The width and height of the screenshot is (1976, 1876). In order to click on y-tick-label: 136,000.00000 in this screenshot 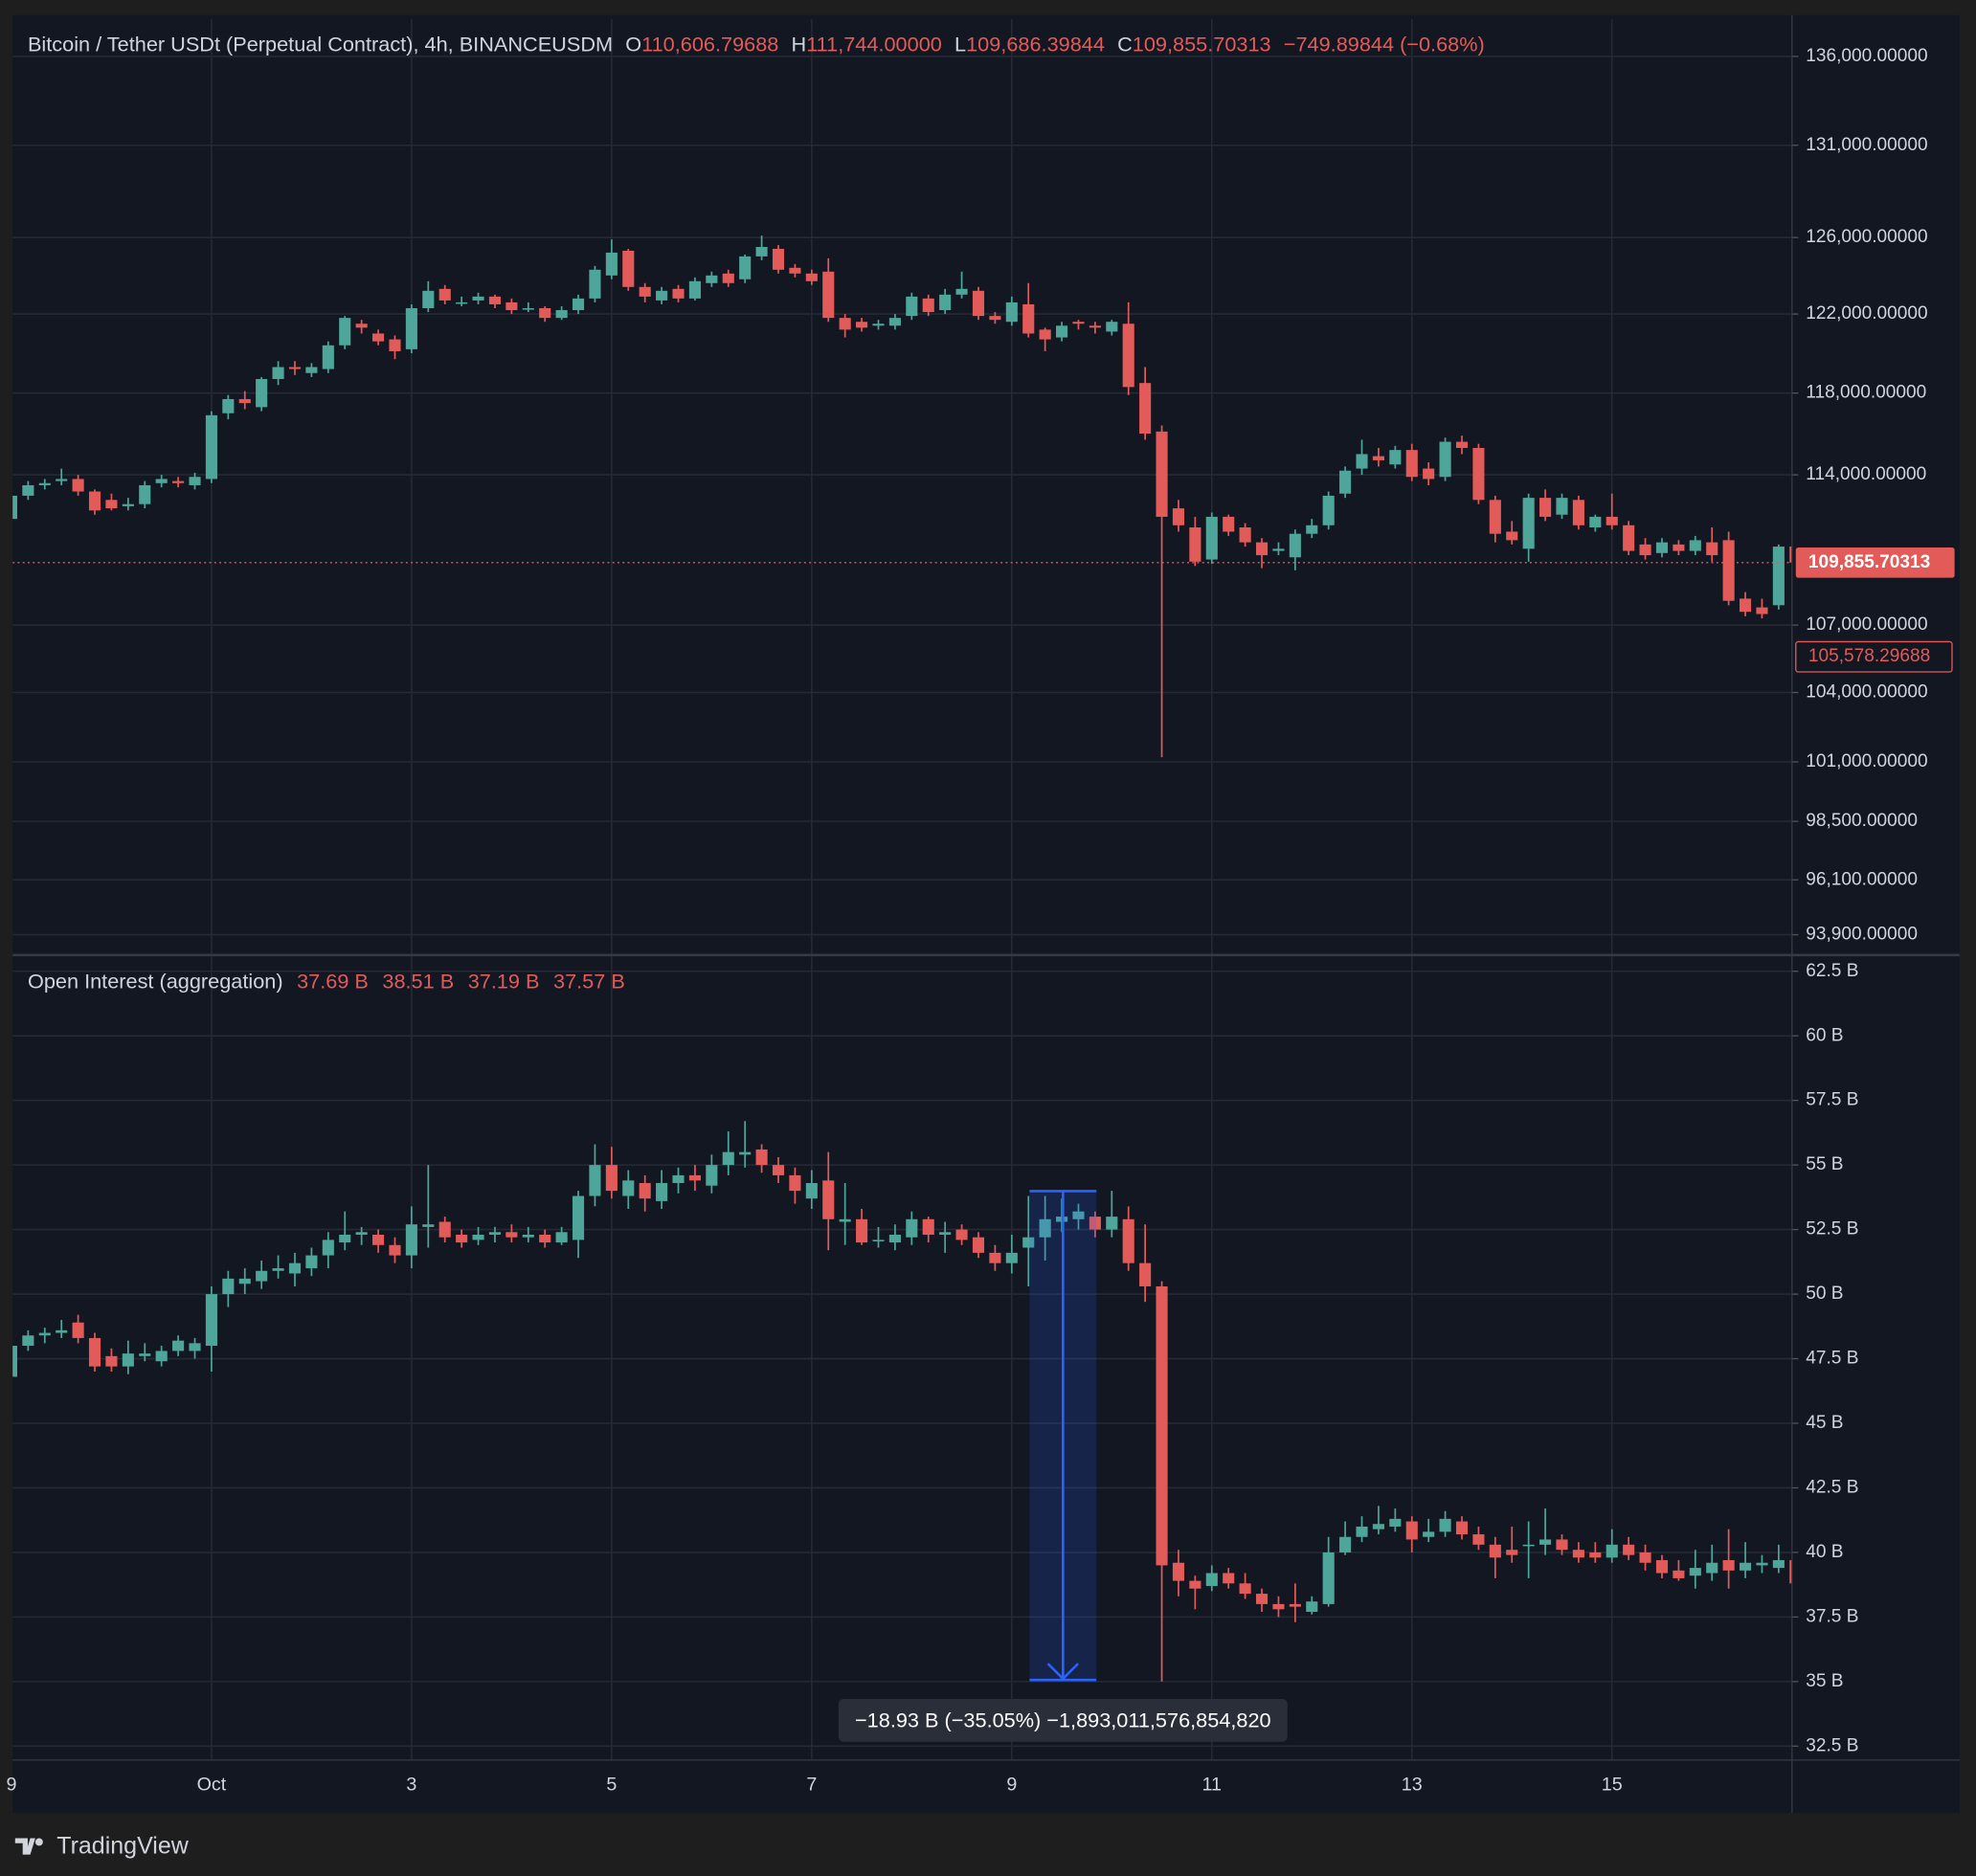, I will do `click(1867, 56)`.